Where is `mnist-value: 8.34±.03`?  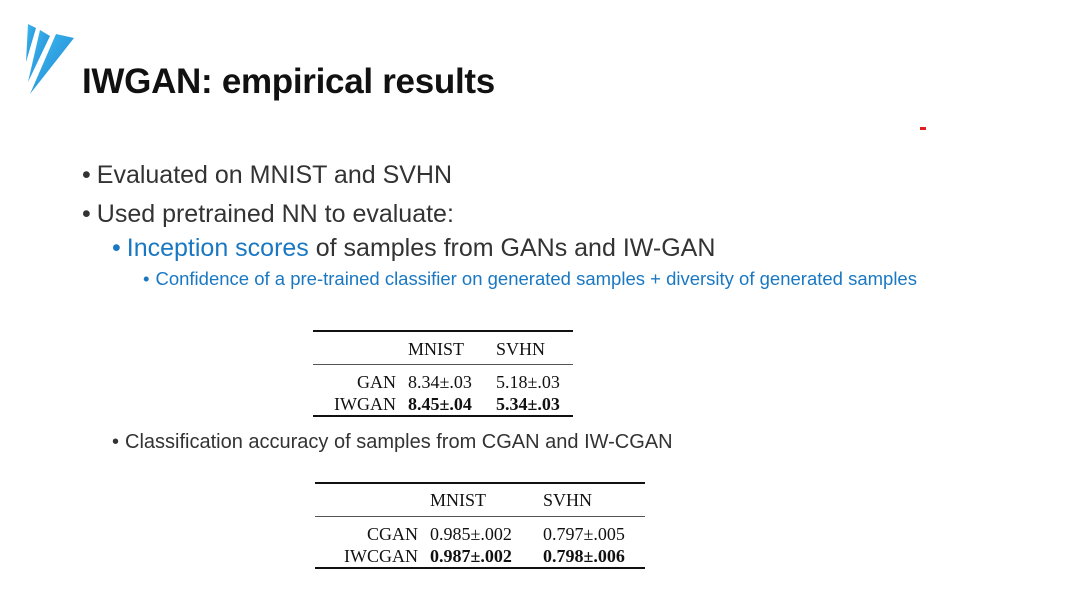 mnist-value: 8.34±.03 is located at coordinates (440, 381).